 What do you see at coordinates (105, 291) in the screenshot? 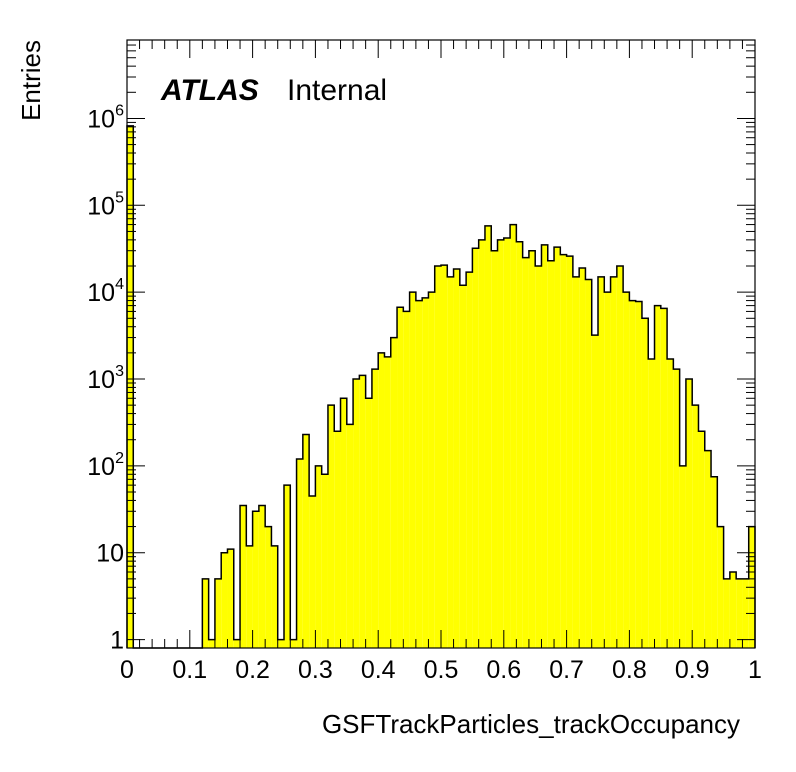
I see `y-tick-label: 10⁴` at bounding box center [105, 291].